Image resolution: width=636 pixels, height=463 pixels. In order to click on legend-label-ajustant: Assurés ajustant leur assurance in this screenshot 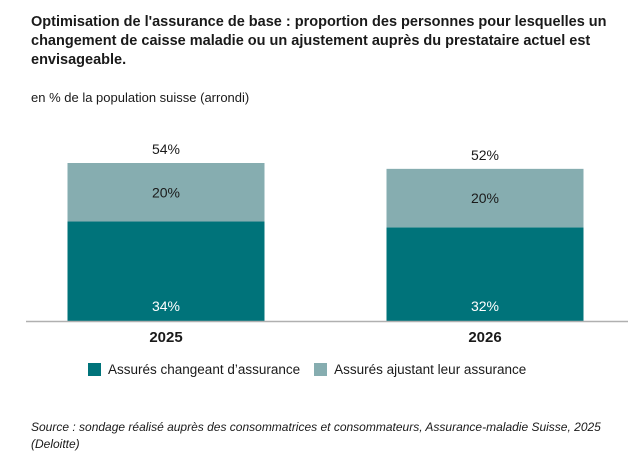, I will do `click(430, 369)`.